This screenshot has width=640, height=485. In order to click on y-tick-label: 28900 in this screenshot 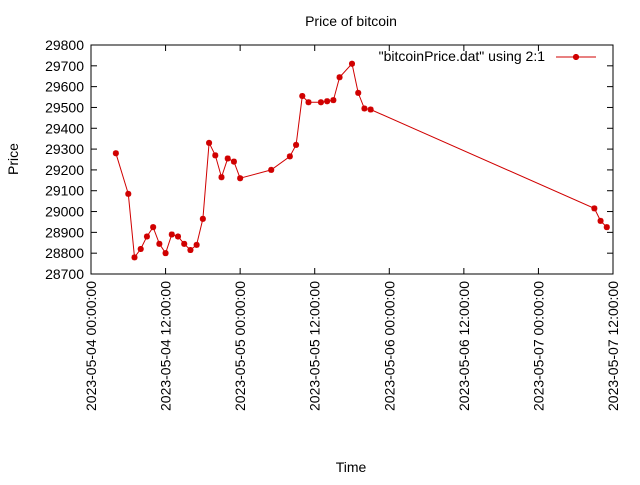, I will do `click(64, 232)`.